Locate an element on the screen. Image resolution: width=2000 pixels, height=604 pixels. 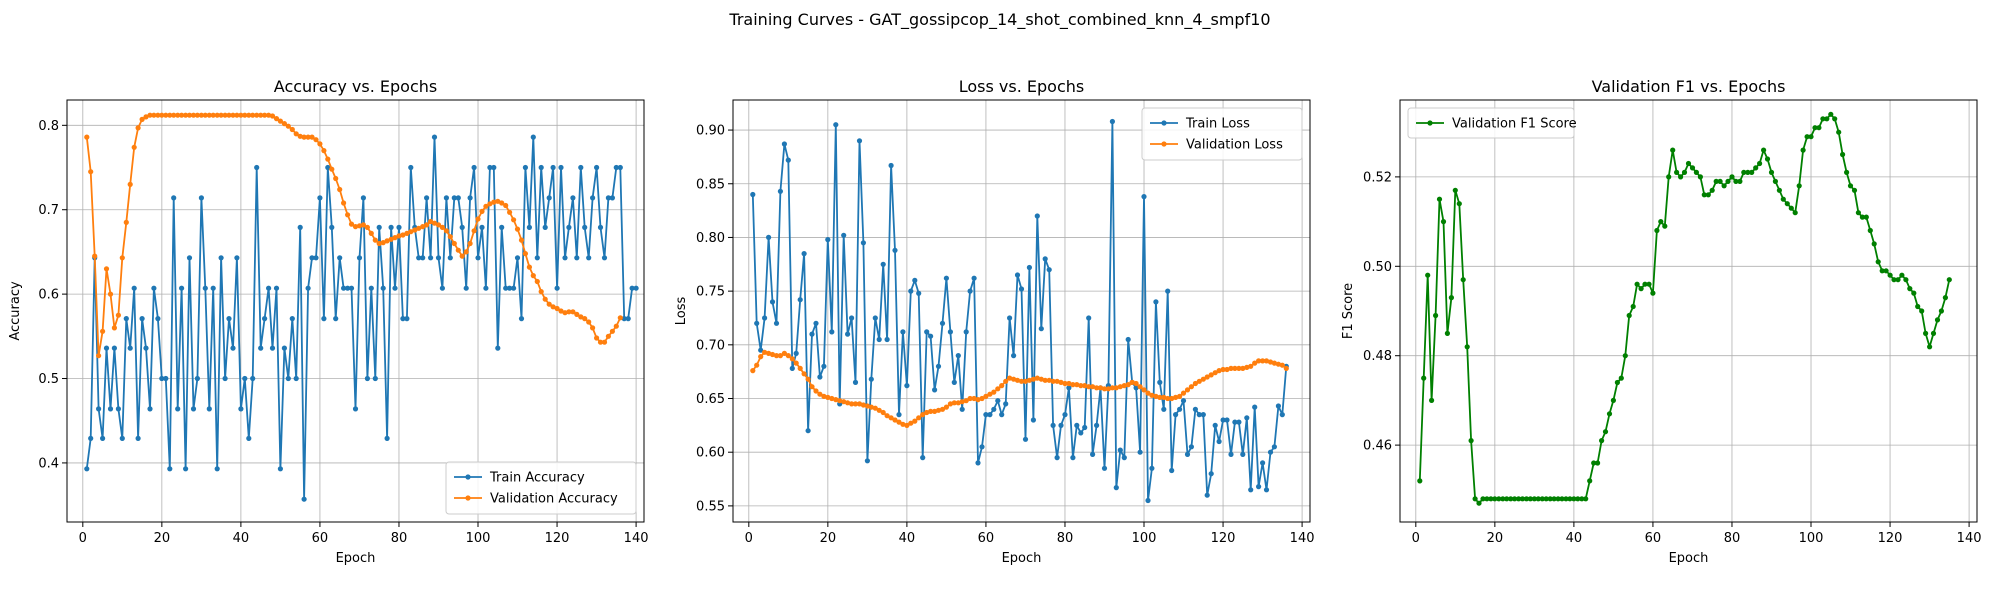
x-tick-label: 120 is located at coordinates (557, 538).